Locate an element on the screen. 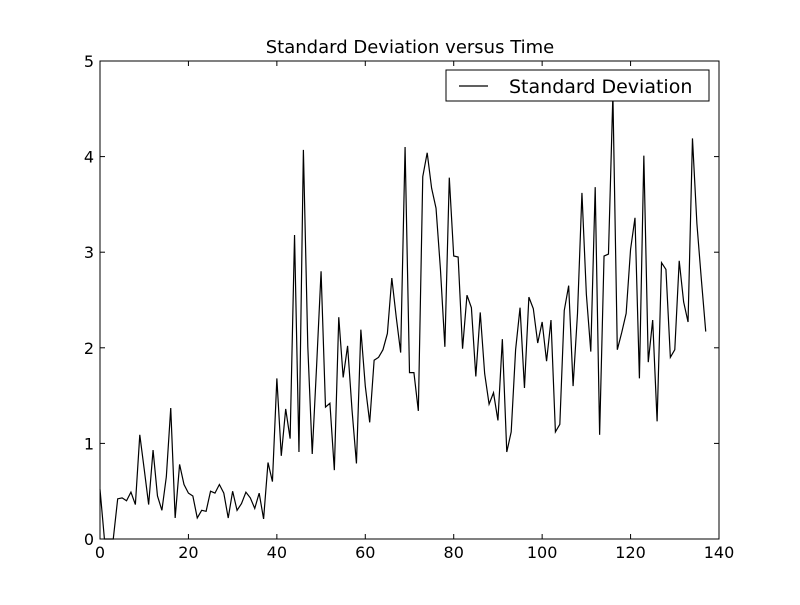 The image size is (800, 605). legend-box is located at coordinates (577, 85).